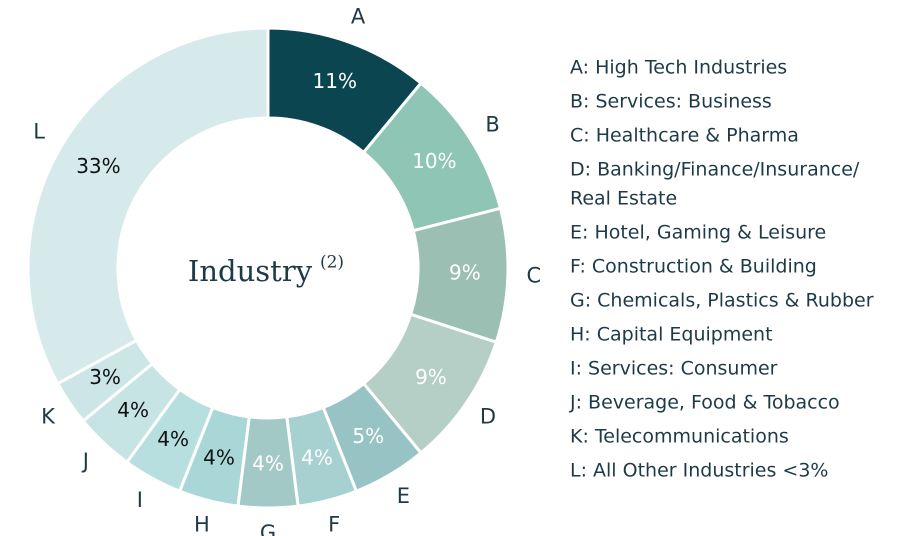 This screenshot has height=536, width=917. I want to click on category-label: I, so click(140, 500).